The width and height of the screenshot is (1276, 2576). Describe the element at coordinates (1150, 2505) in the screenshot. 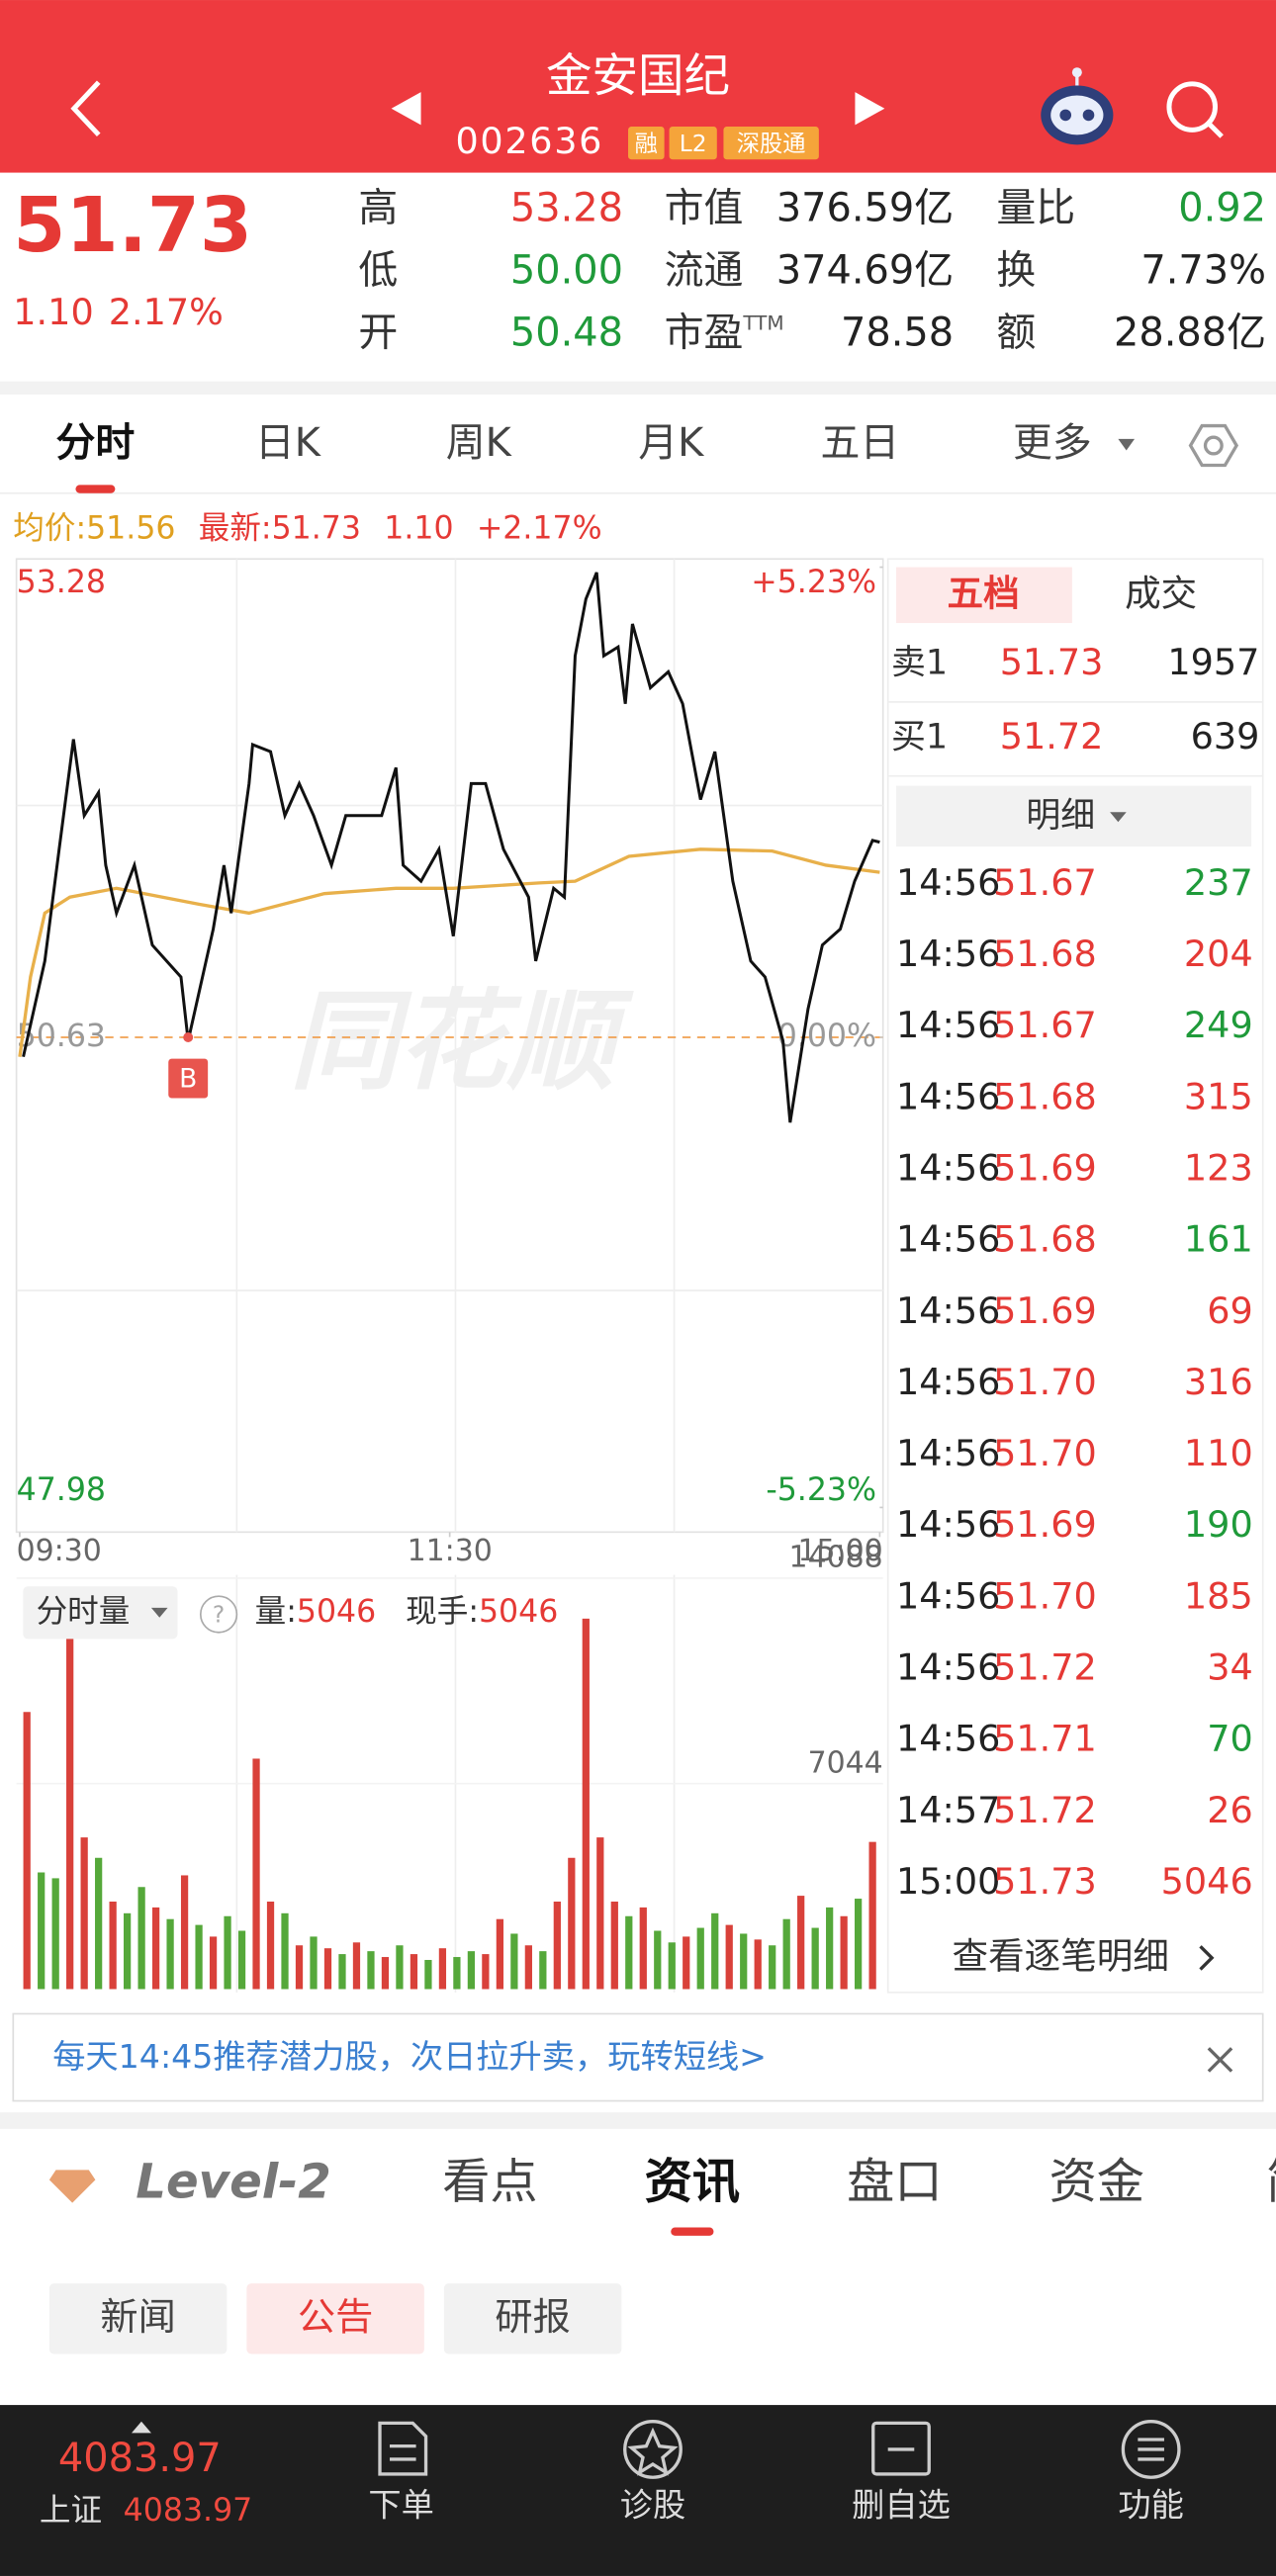

I see `nav-item: 功能` at that location.